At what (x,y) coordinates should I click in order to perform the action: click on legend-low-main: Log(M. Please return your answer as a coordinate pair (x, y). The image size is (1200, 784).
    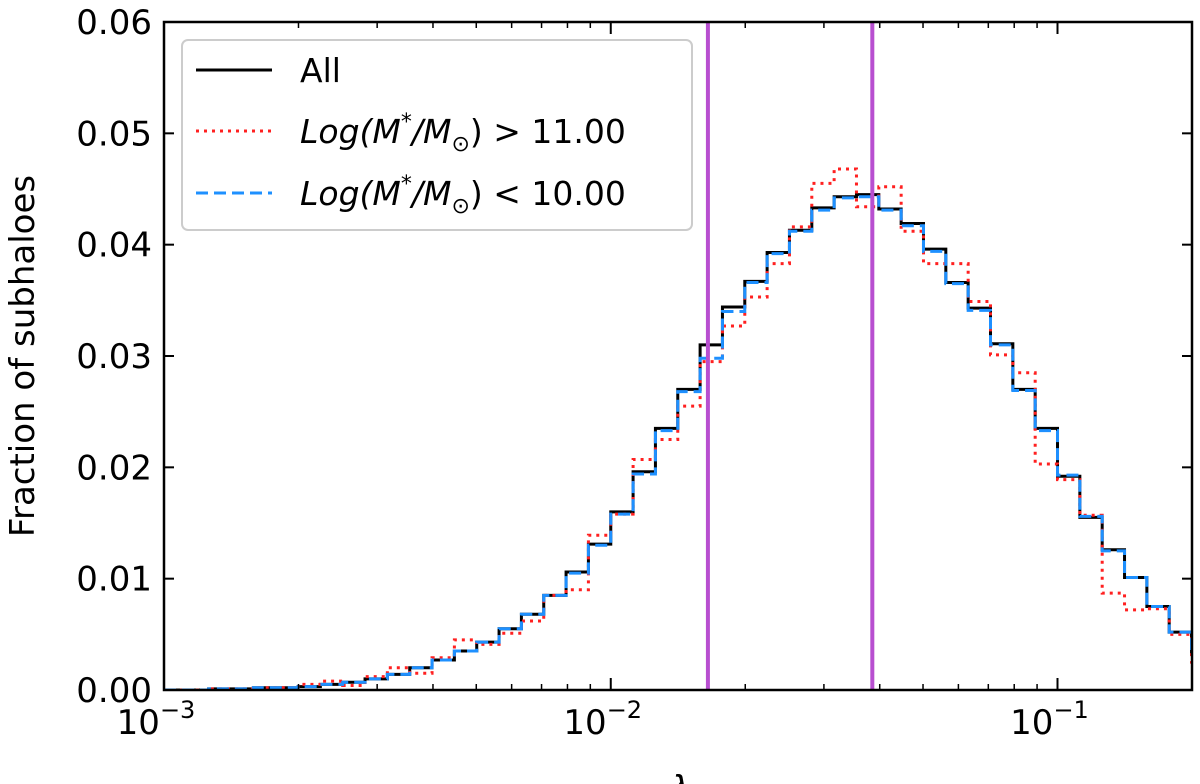
    Looking at the image, I should click on (350, 193).